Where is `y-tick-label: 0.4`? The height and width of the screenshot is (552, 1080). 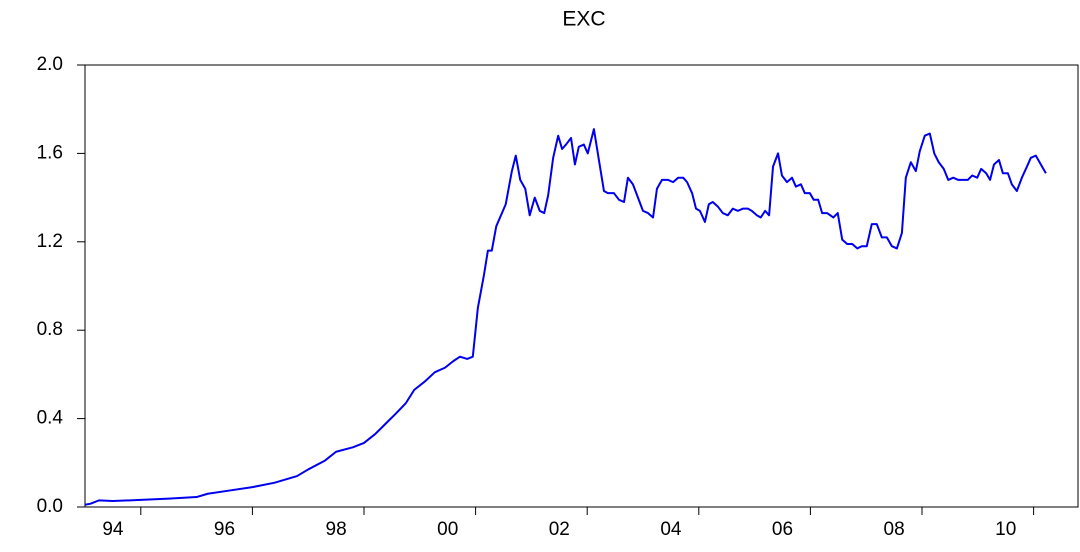
y-tick-label: 0.4 is located at coordinates (50, 418).